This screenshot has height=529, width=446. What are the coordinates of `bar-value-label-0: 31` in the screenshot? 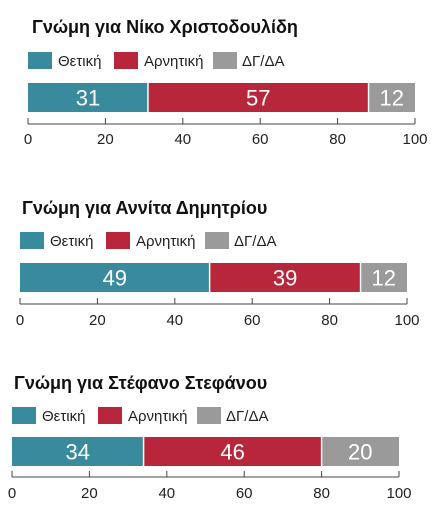 It's located at (88, 98).